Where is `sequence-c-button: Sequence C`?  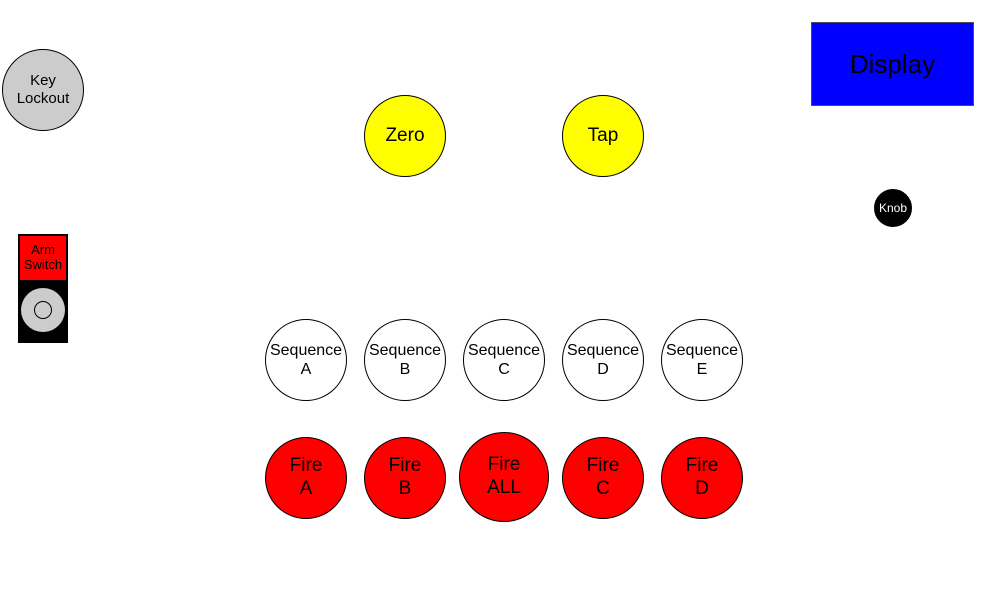
sequence-c-button: Sequence C is located at coordinates (504, 360).